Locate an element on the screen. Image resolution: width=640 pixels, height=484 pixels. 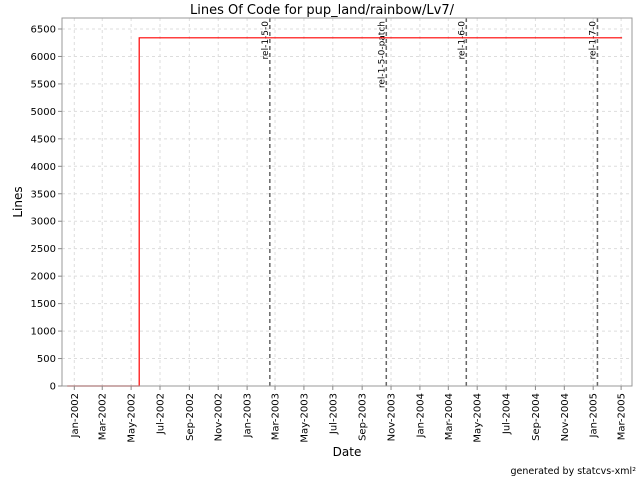
x-tick-label: Jul-2002 is located at coordinates (160, 414).